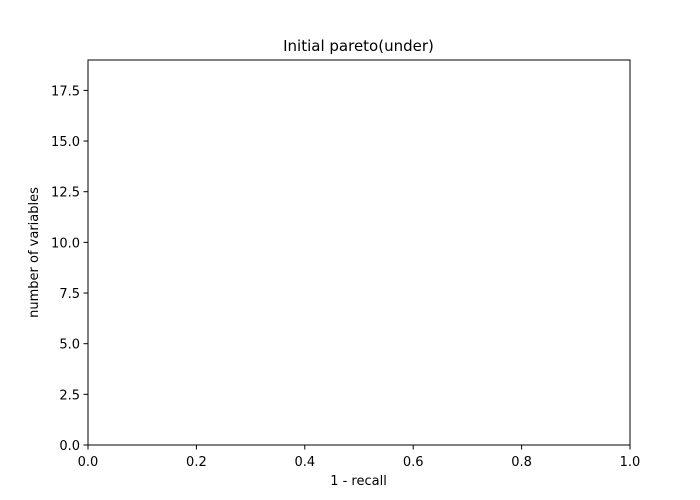  I want to click on y-tick-label: 5.0, so click(69, 345).